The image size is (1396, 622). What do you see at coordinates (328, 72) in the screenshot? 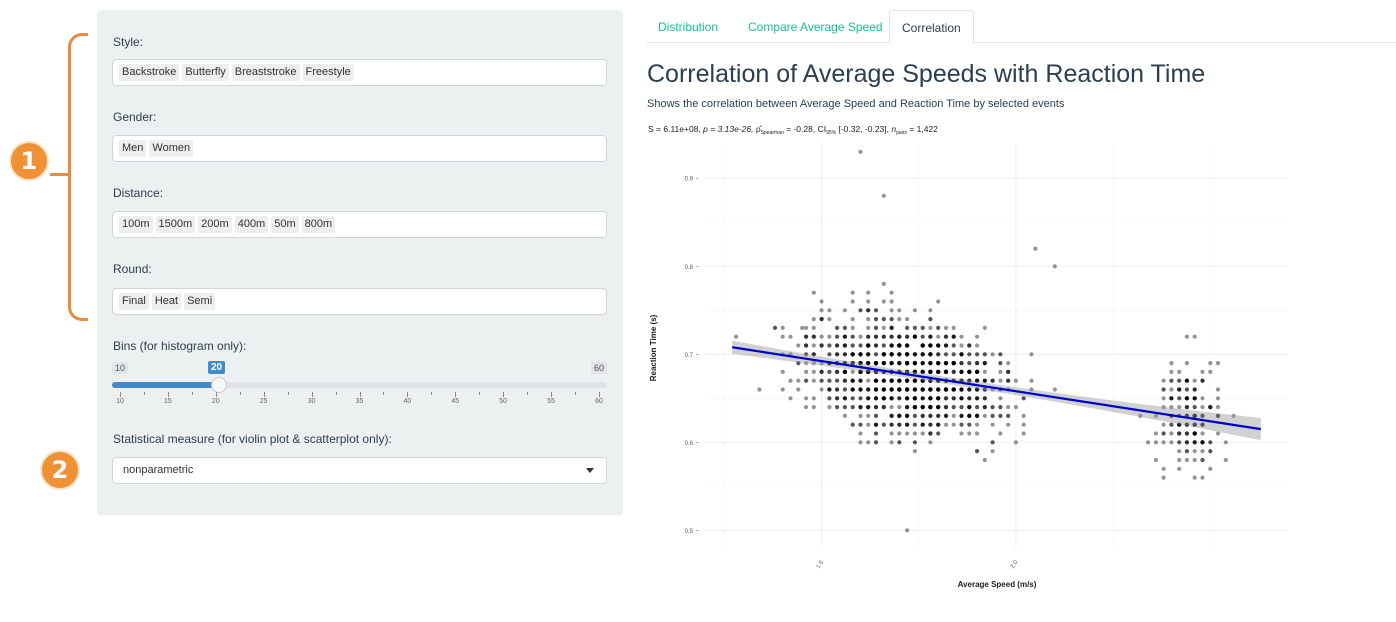
I see `style-tag: Freestyle` at bounding box center [328, 72].